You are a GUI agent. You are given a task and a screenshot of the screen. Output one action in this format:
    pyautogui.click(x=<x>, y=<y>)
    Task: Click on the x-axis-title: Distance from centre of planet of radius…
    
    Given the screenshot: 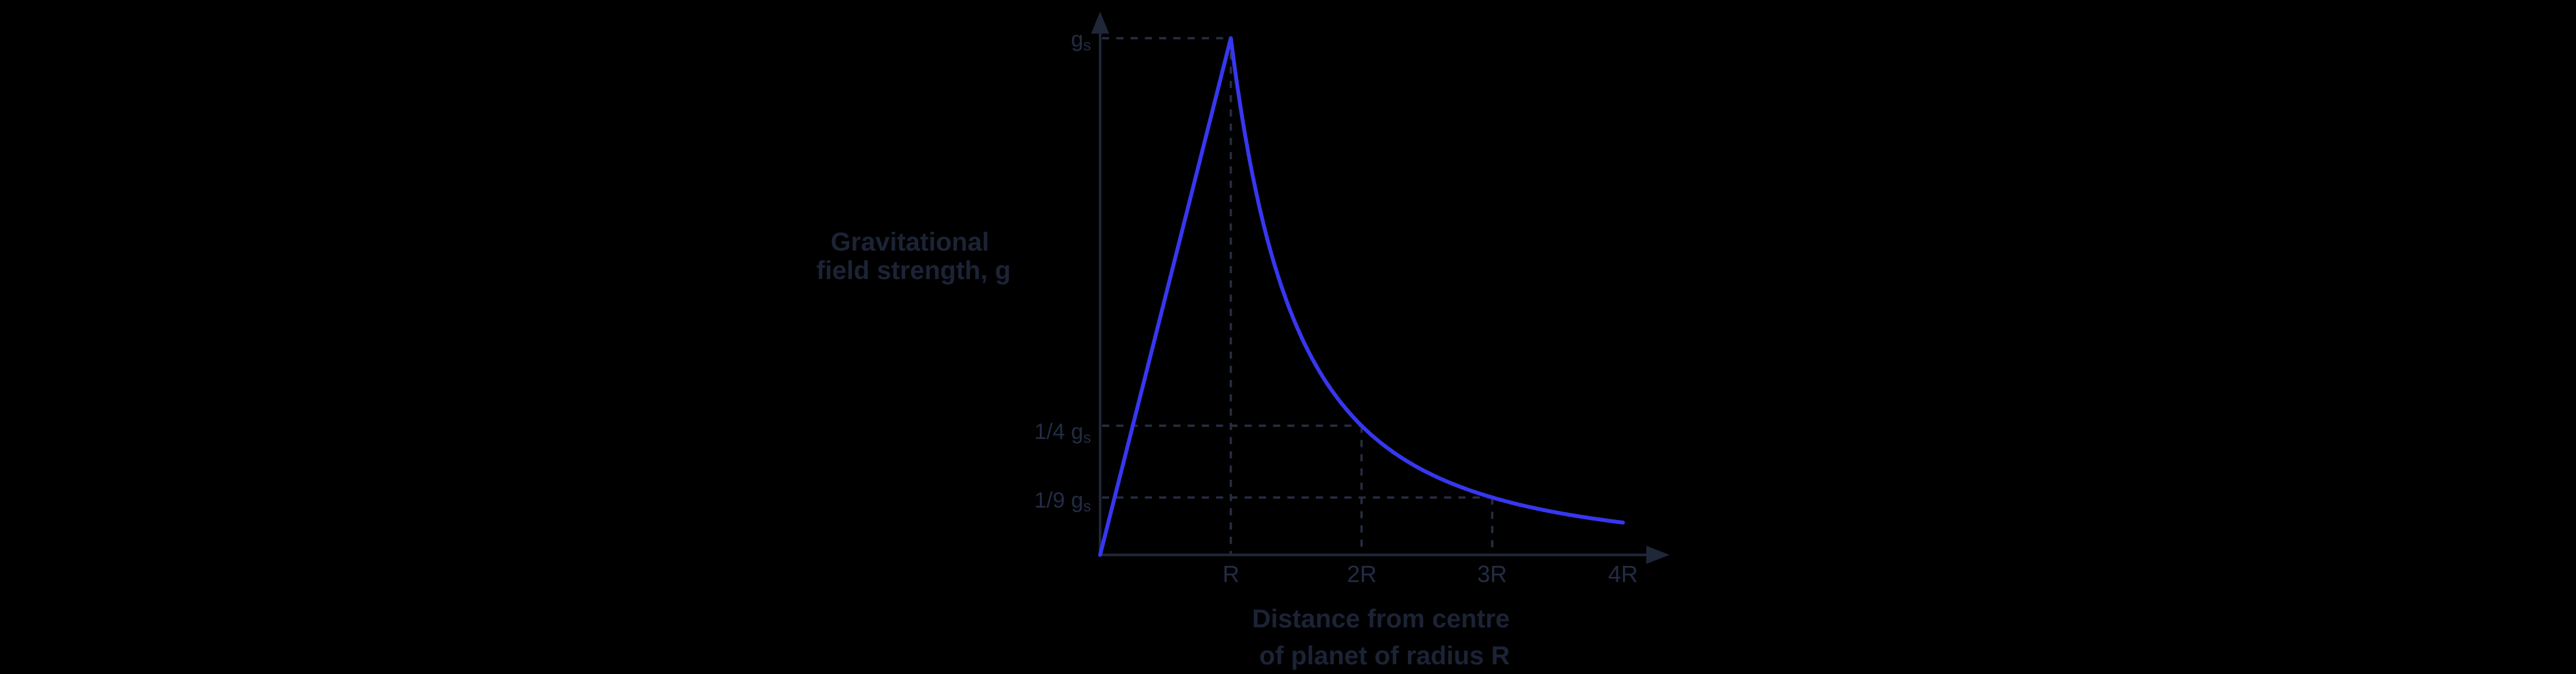 What is the action you would take?
    pyautogui.click(x=1384, y=637)
    